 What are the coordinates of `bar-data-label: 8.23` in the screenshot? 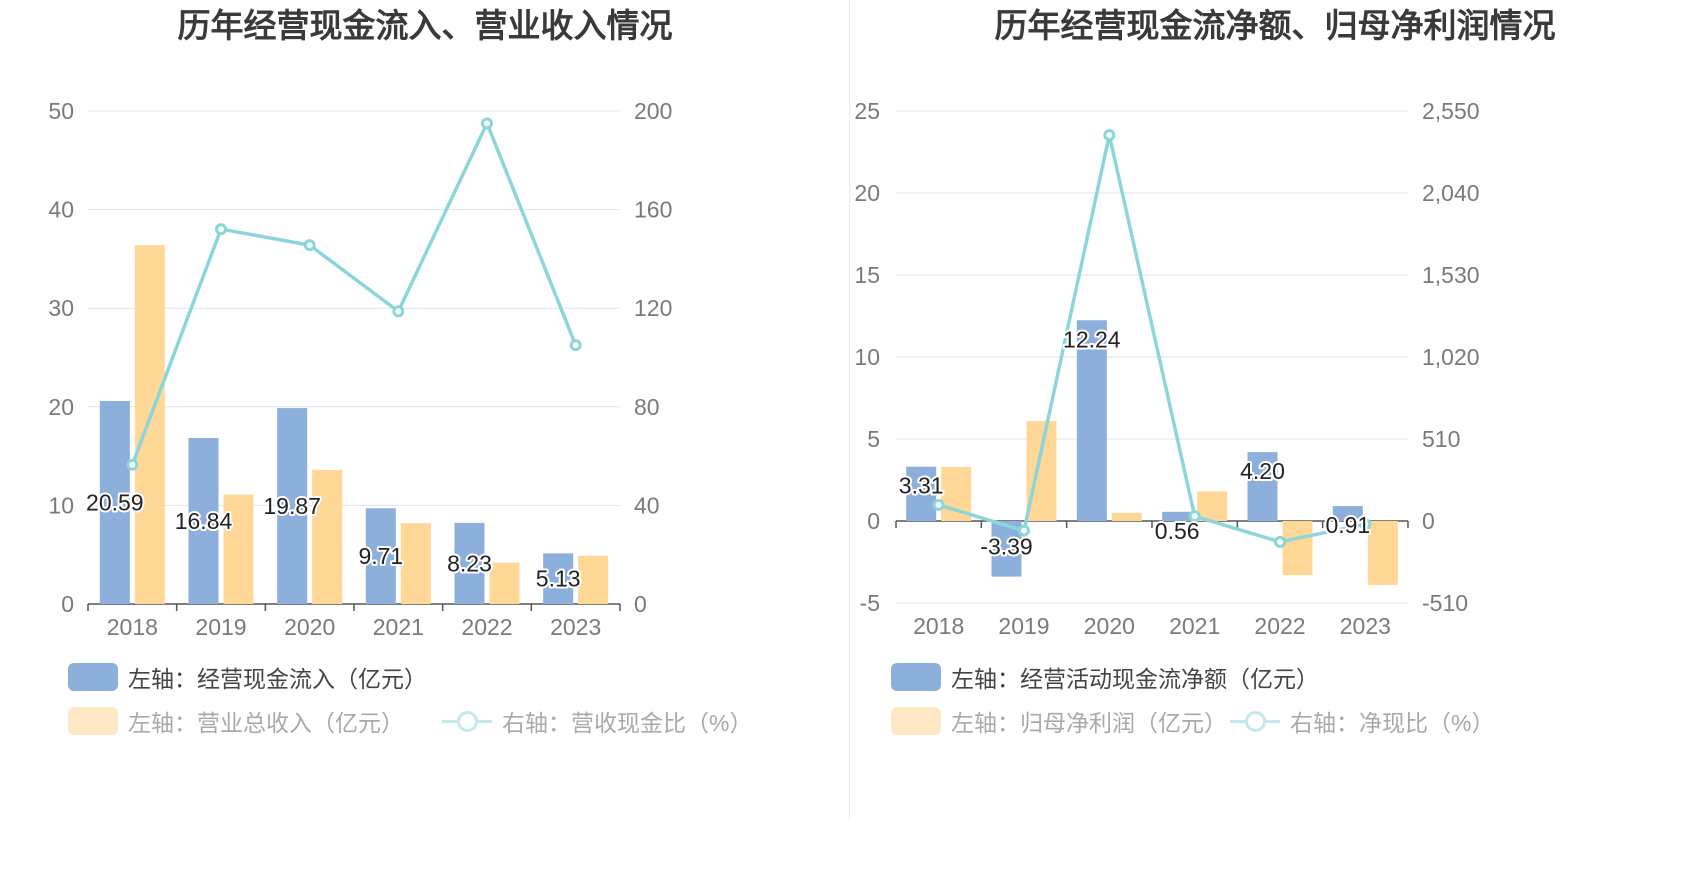 It's located at (469, 563).